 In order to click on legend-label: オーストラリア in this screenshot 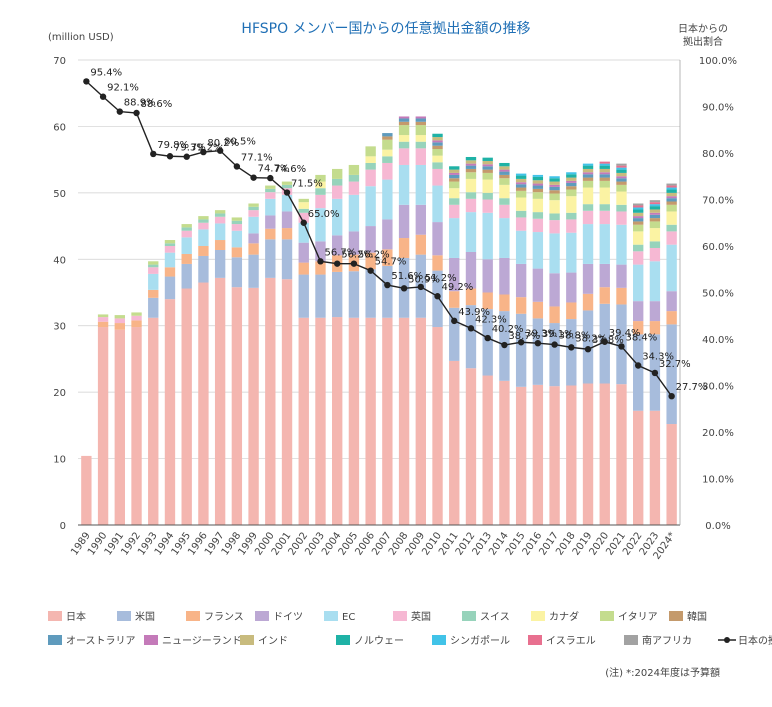, I will do `click(101, 641)`.